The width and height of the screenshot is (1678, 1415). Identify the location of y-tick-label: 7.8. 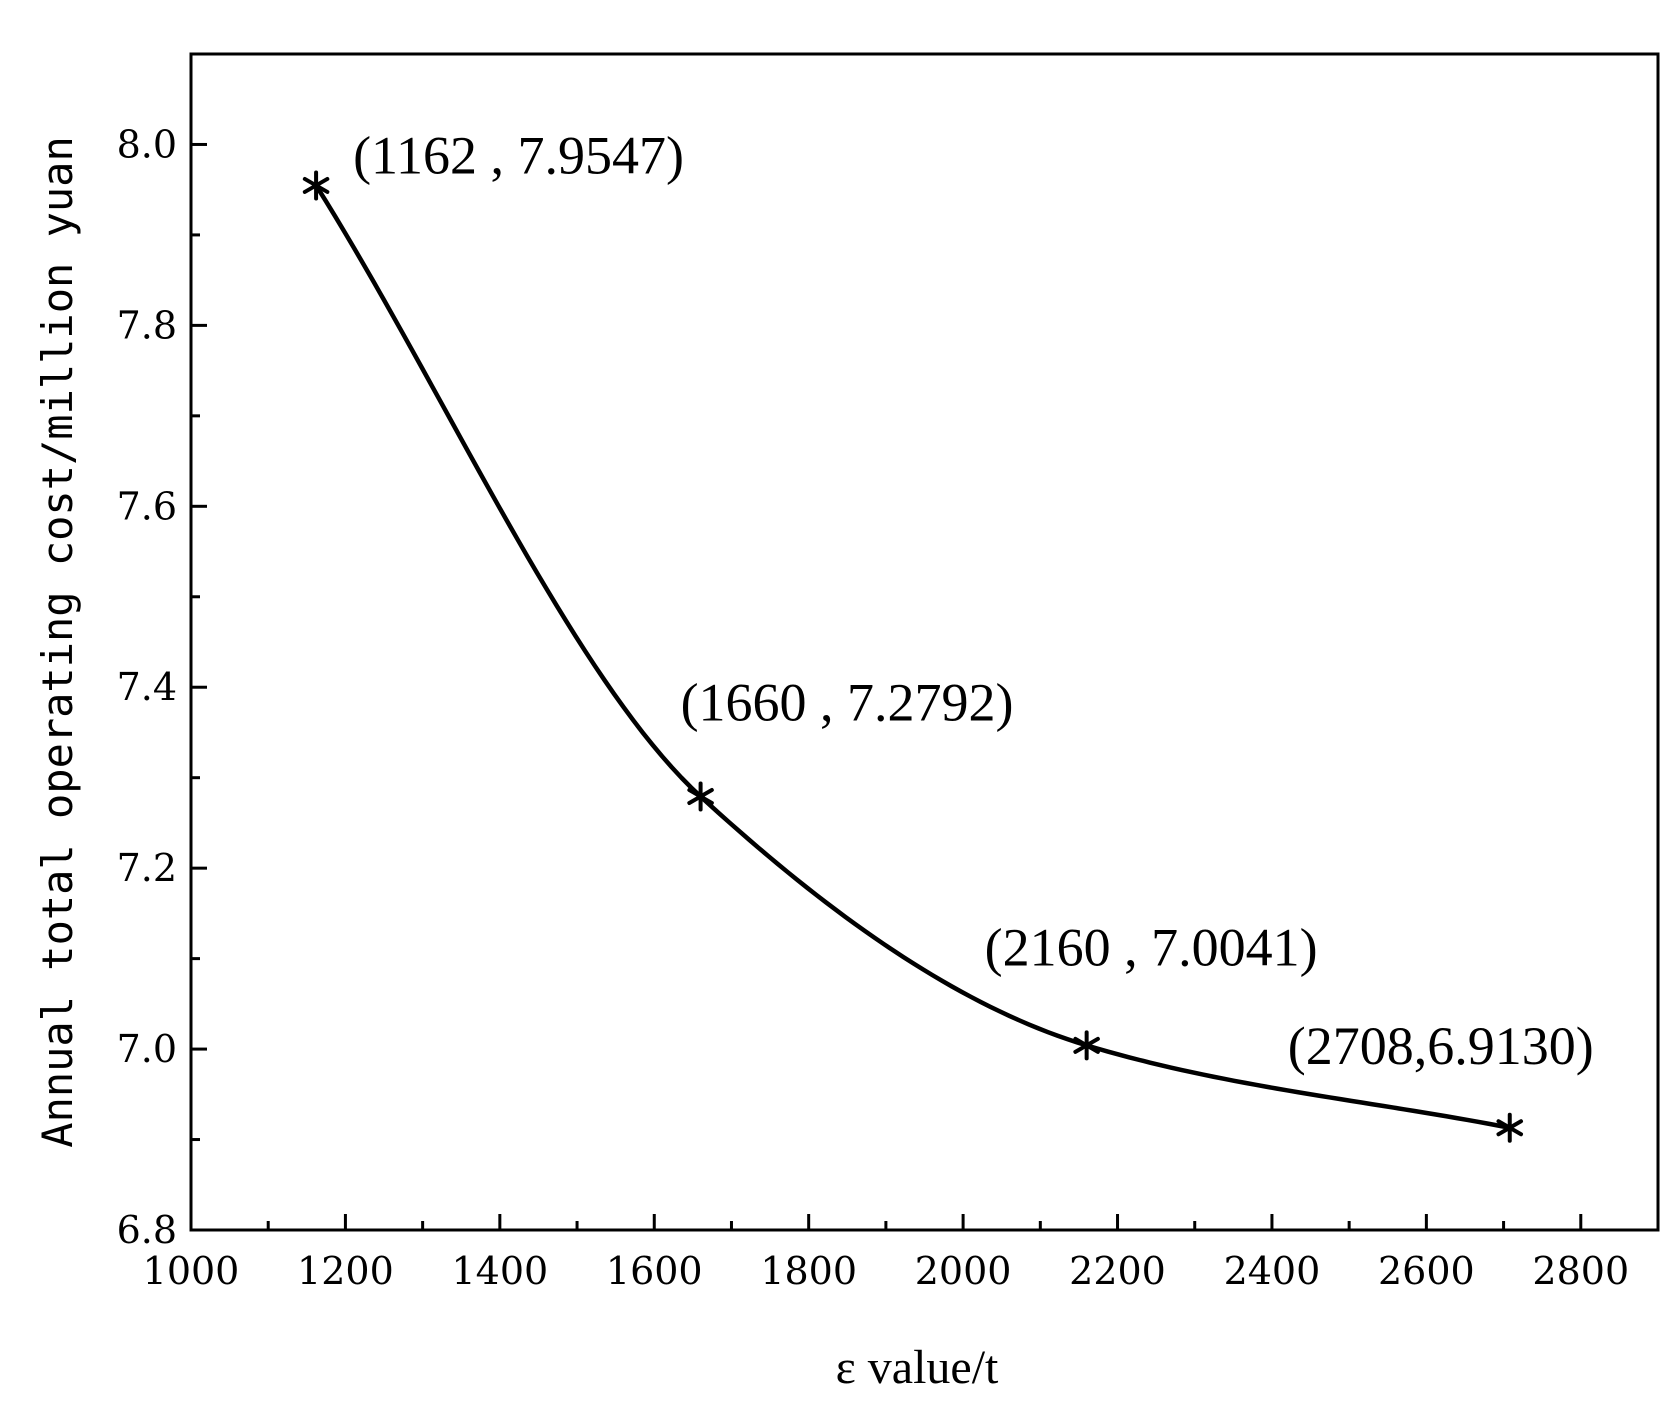
(147, 325).